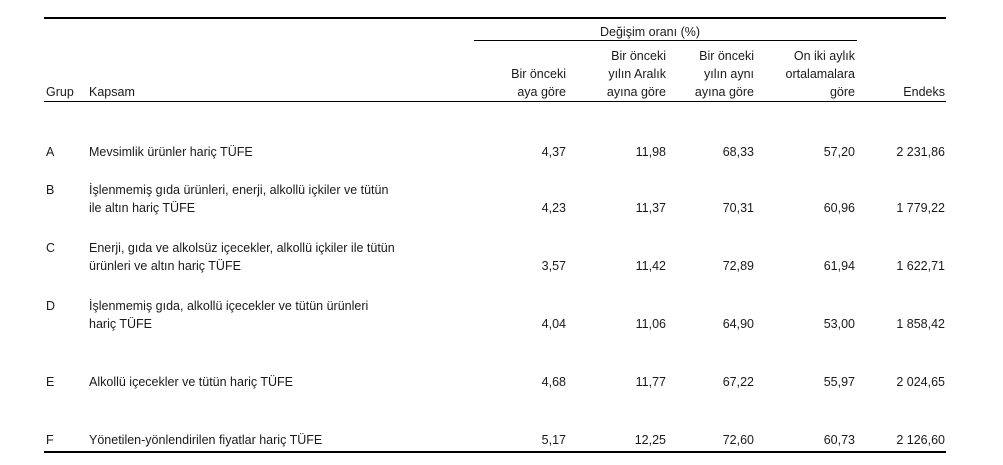 This screenshot has width=1003, height=465. Describe the element at coordinates (839, 208) in the screenshot. I see `row-twelve: 60,96` at that location.